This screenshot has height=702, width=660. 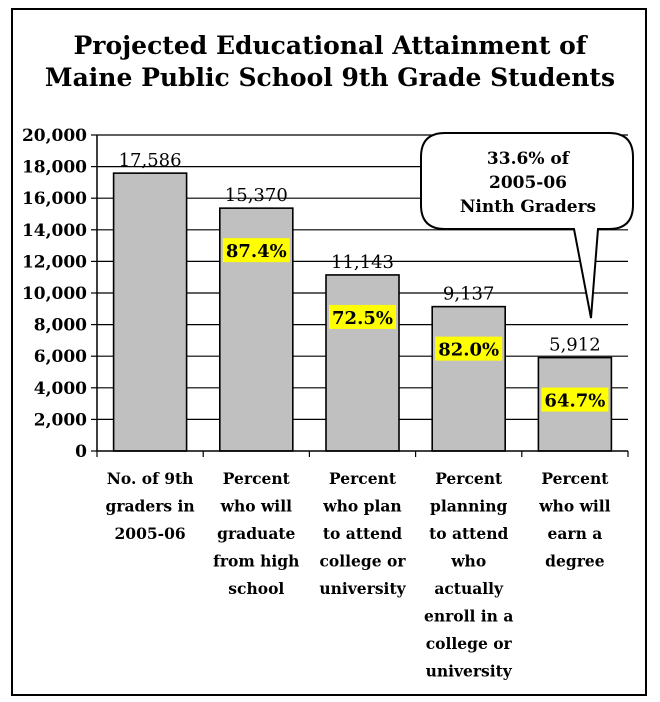 What do you see at coordinates (60, 420) in the screenshot?
I see `y-tick-label: 2,000` at bounding box center [60, 420].